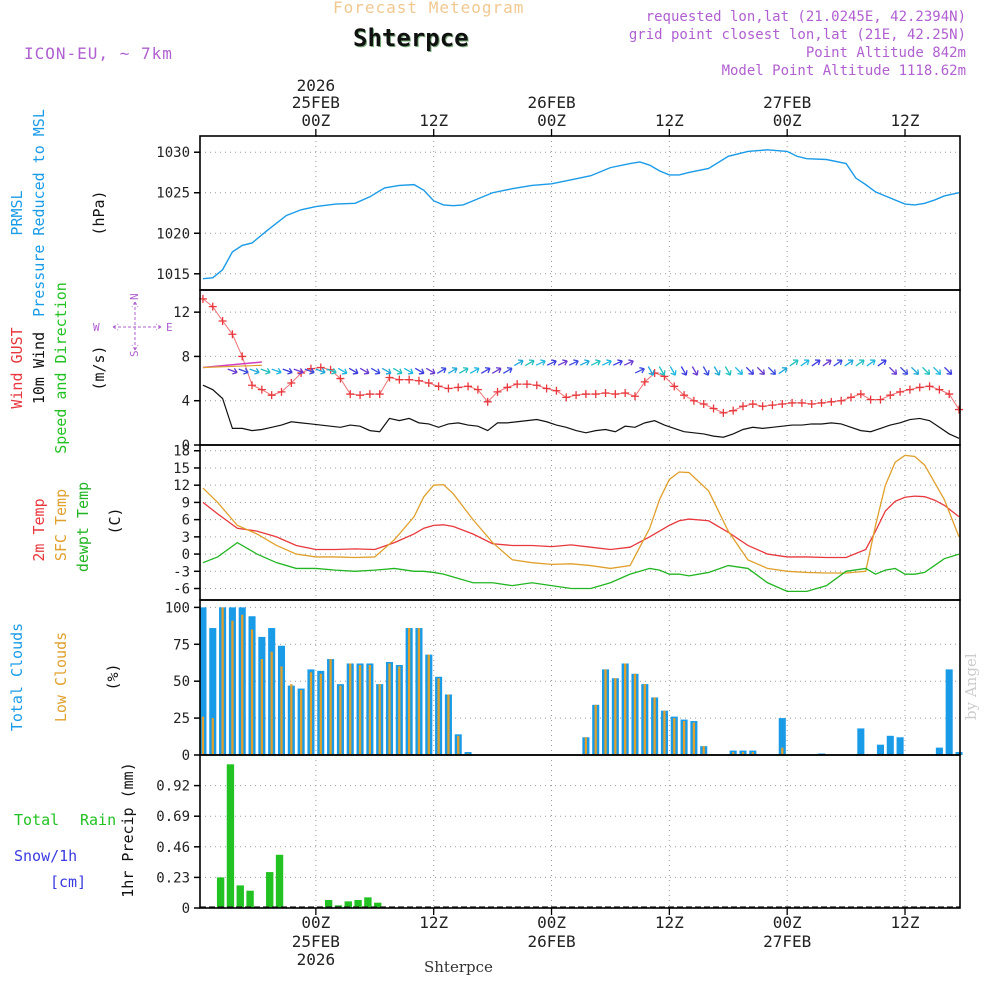 This screenshot has width=1000, height=1000. I want to click on model-altitude: Model Point Altitude 1118.62m, so click(843, 71).